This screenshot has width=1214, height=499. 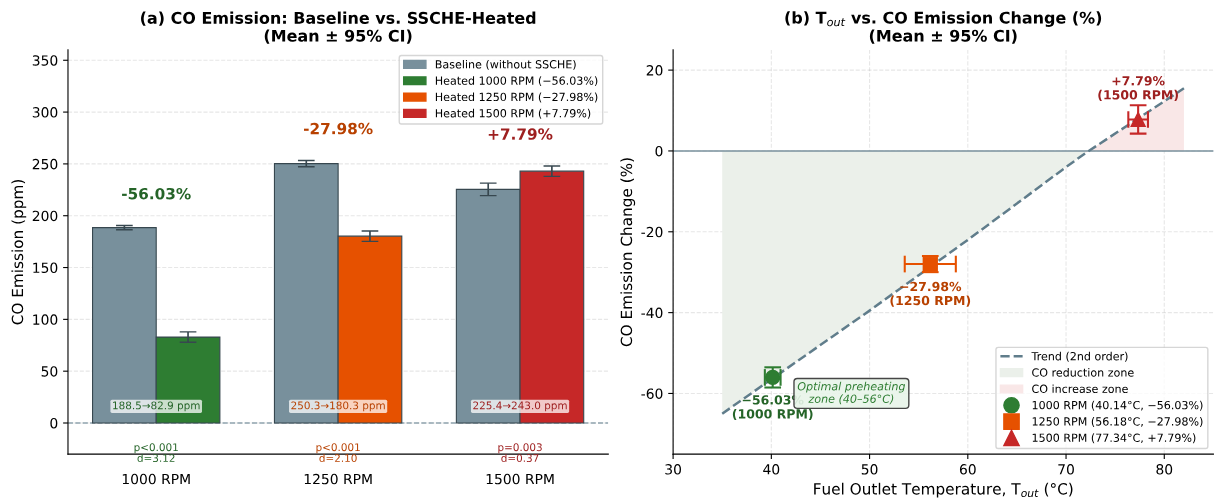 What do you see at coordinates (1138, 88) in the screenshot?
I see `annotation: +7.79% (1500 RPM)` at bounding box center [1138, 88].